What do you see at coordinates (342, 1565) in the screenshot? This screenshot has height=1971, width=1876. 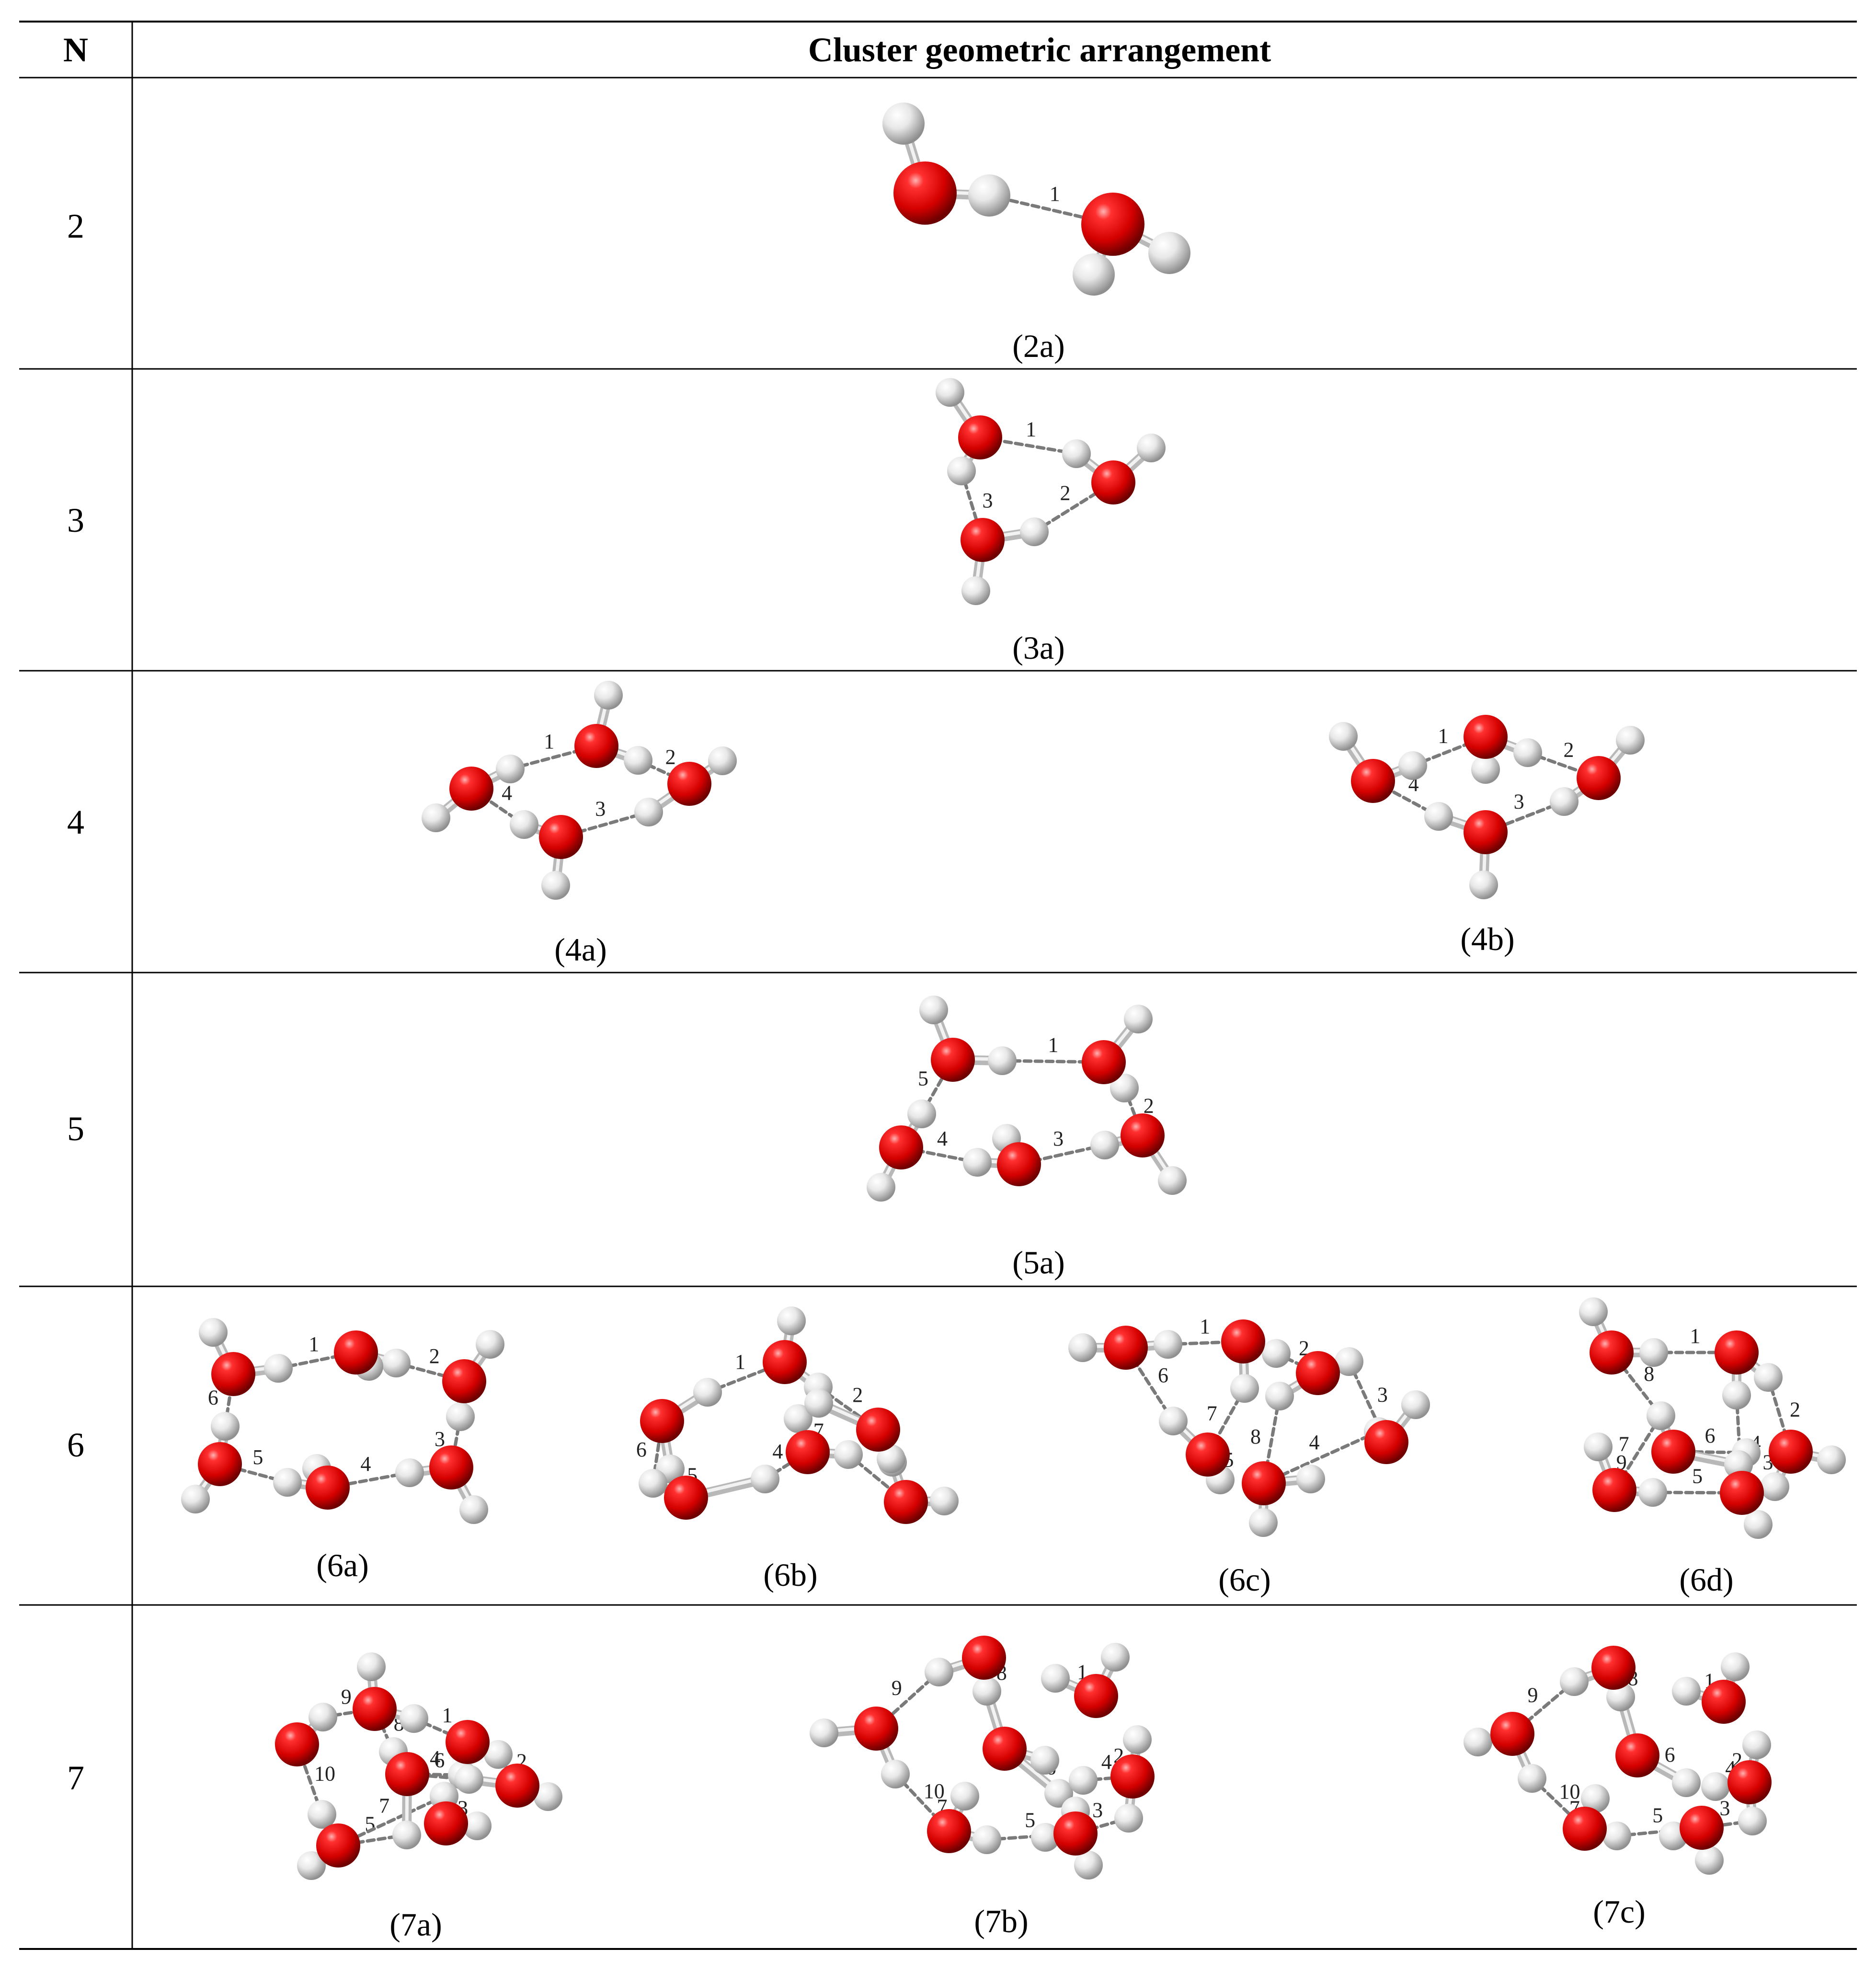 I see `structure-caption-6a: (6a)` at bounding box center [342, 1565].